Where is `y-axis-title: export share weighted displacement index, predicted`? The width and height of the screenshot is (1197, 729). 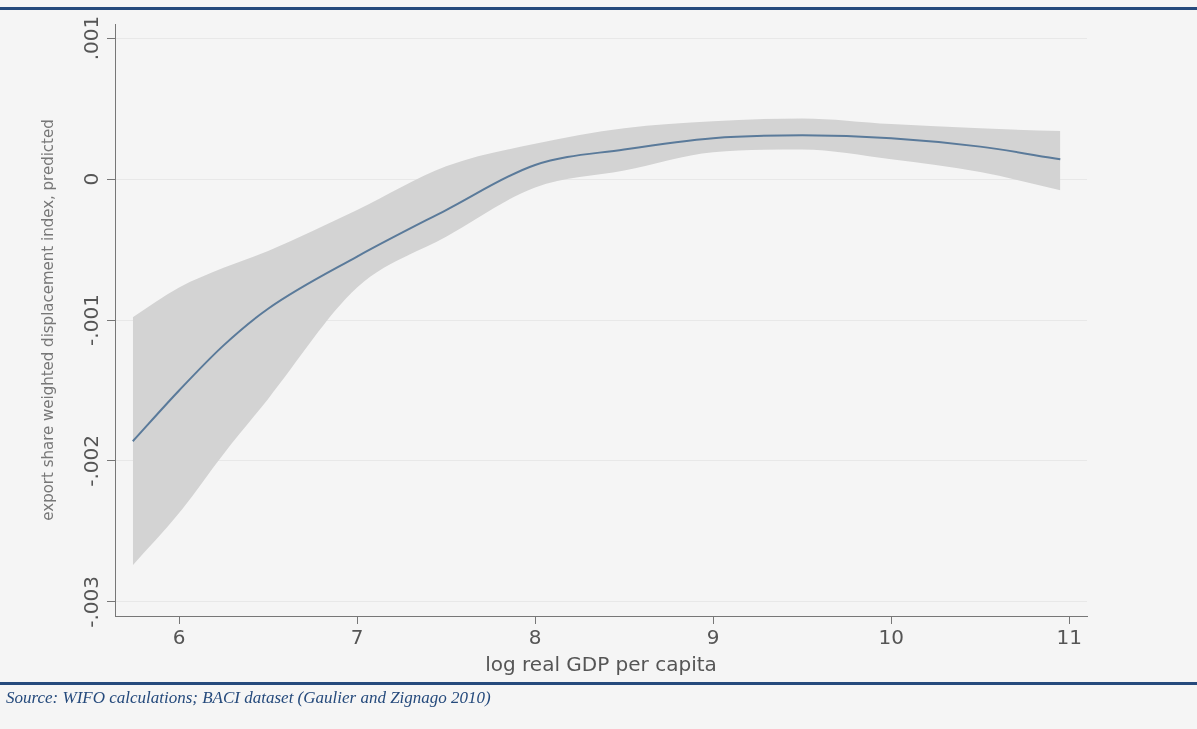
y-axis-title: export share weighted displacement index, predicted is located at coordinates (47, 320).